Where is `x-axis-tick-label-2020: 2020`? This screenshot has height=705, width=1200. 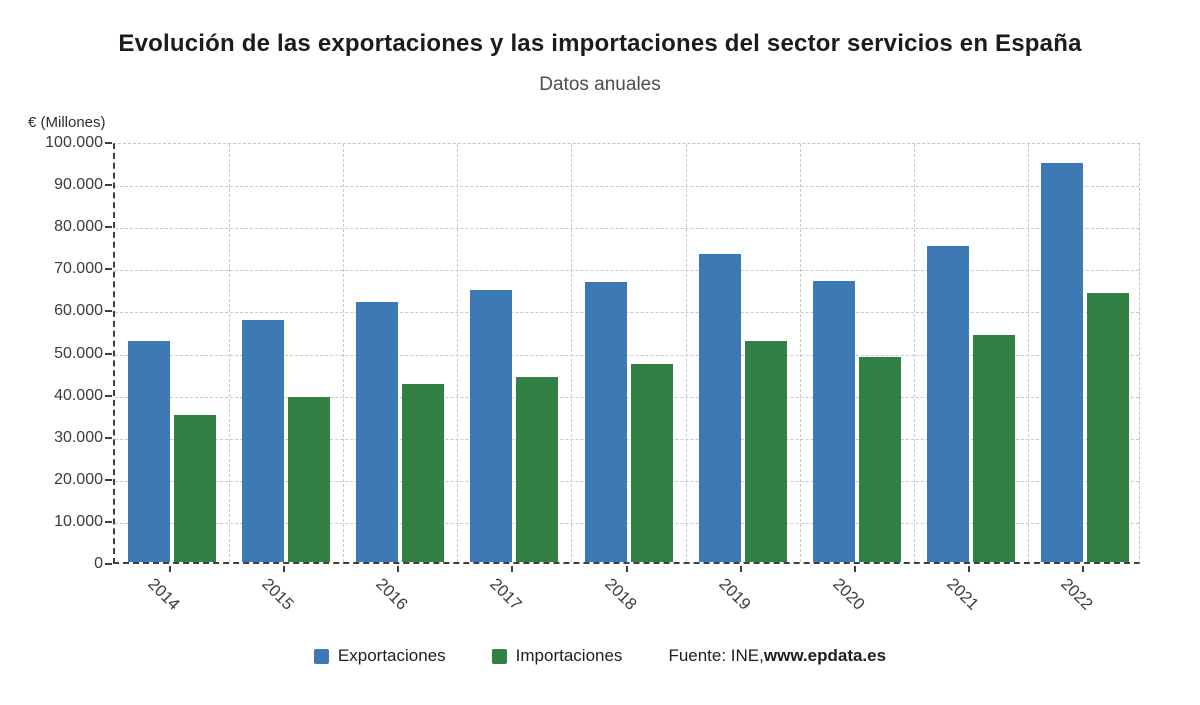 x-axis-tick-label-2020: 2020 is located at coordinates (848, 594).